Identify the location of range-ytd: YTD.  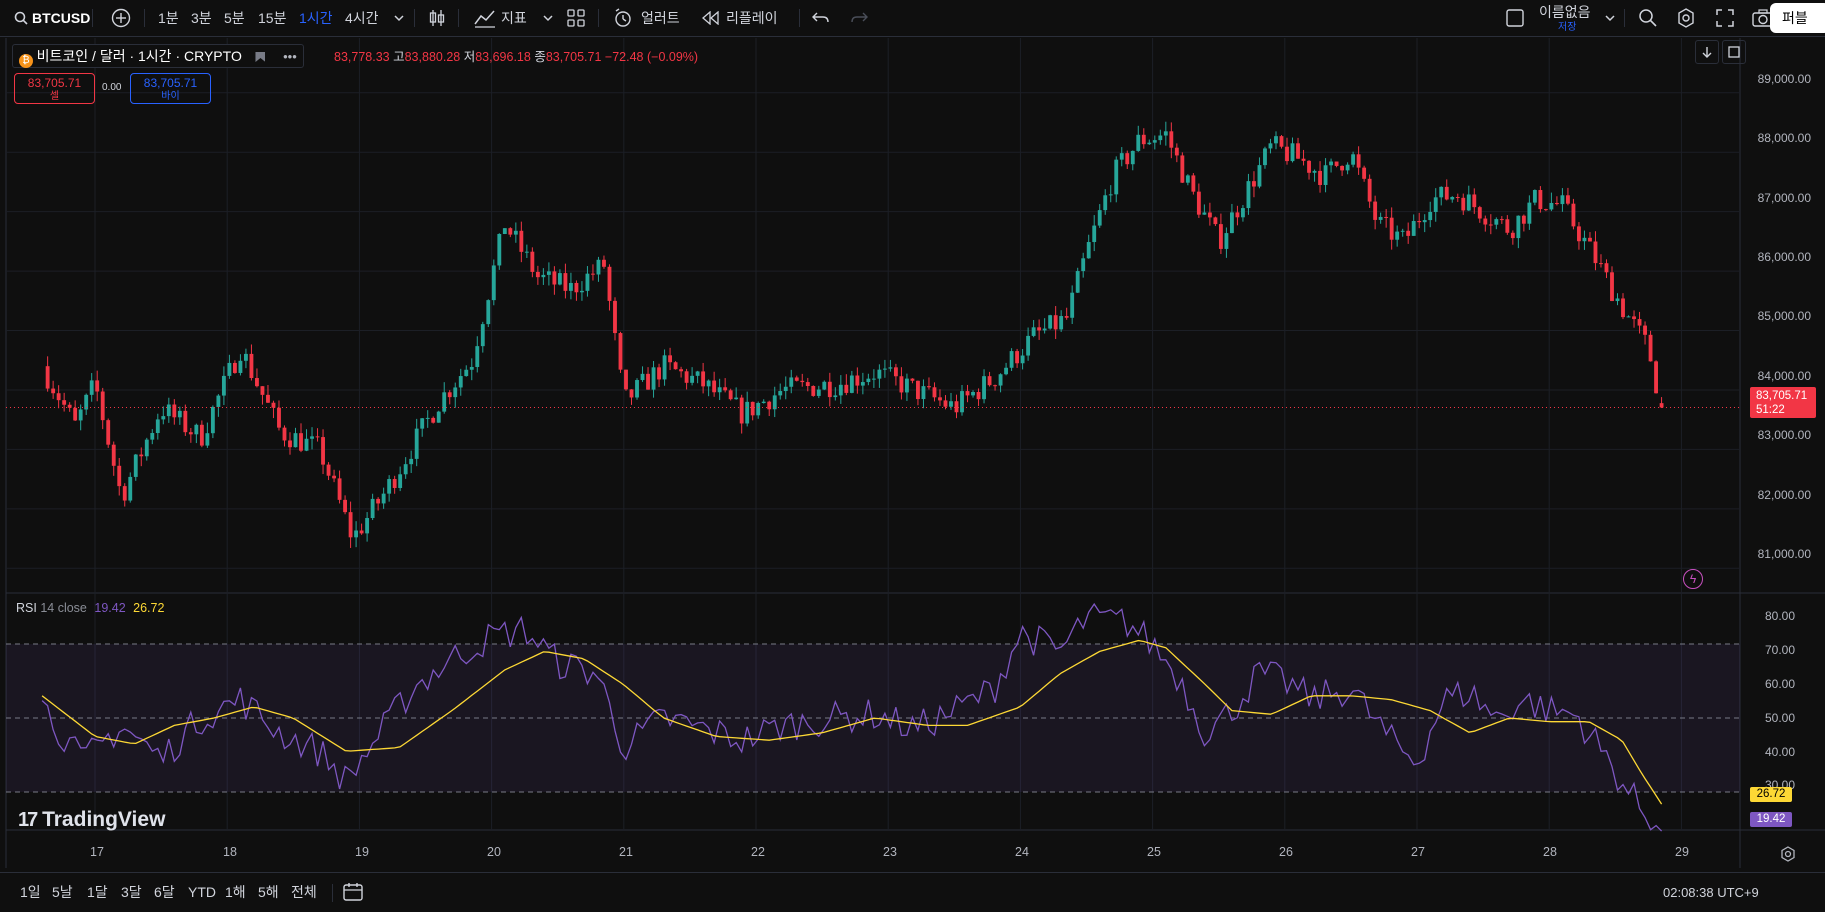
(202, 892).